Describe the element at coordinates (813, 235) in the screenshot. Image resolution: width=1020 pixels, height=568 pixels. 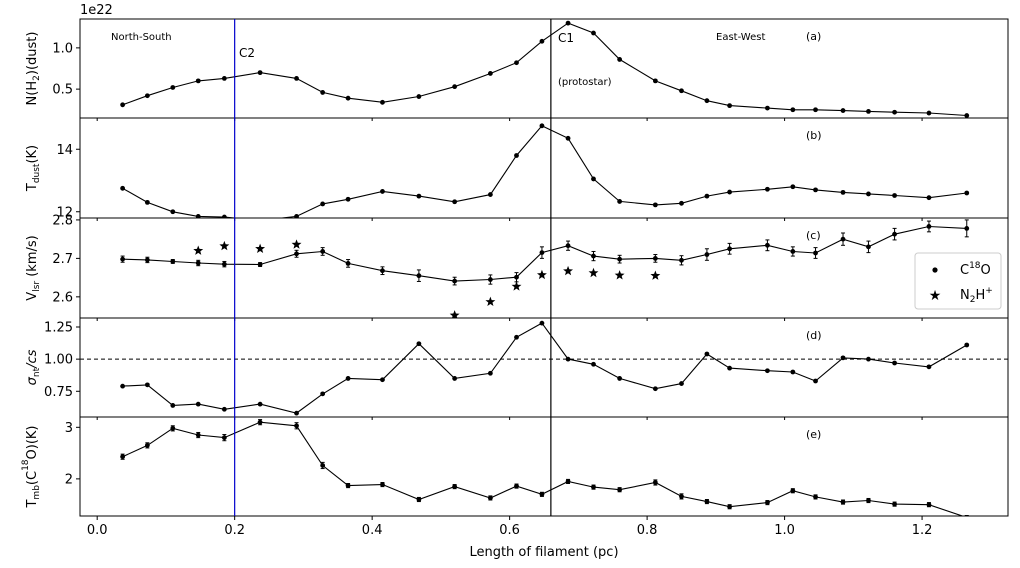
I see `panel-label: (c)` at that location.